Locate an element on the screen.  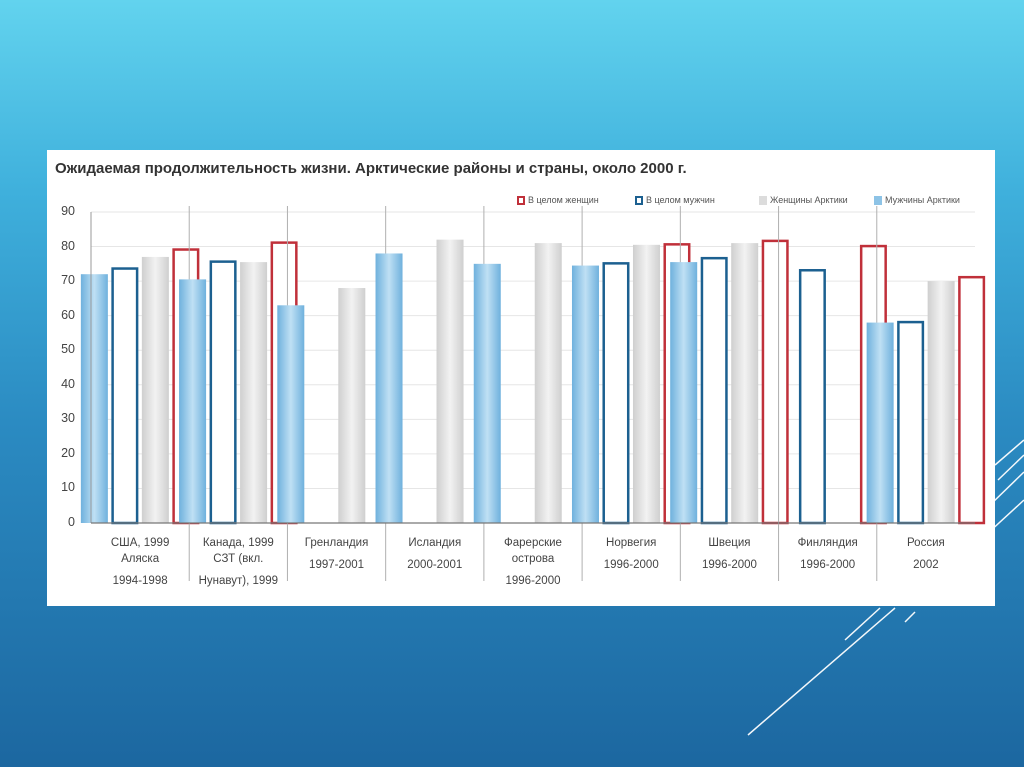
y-tick-label: 40 is located at coordinates (68, 383).